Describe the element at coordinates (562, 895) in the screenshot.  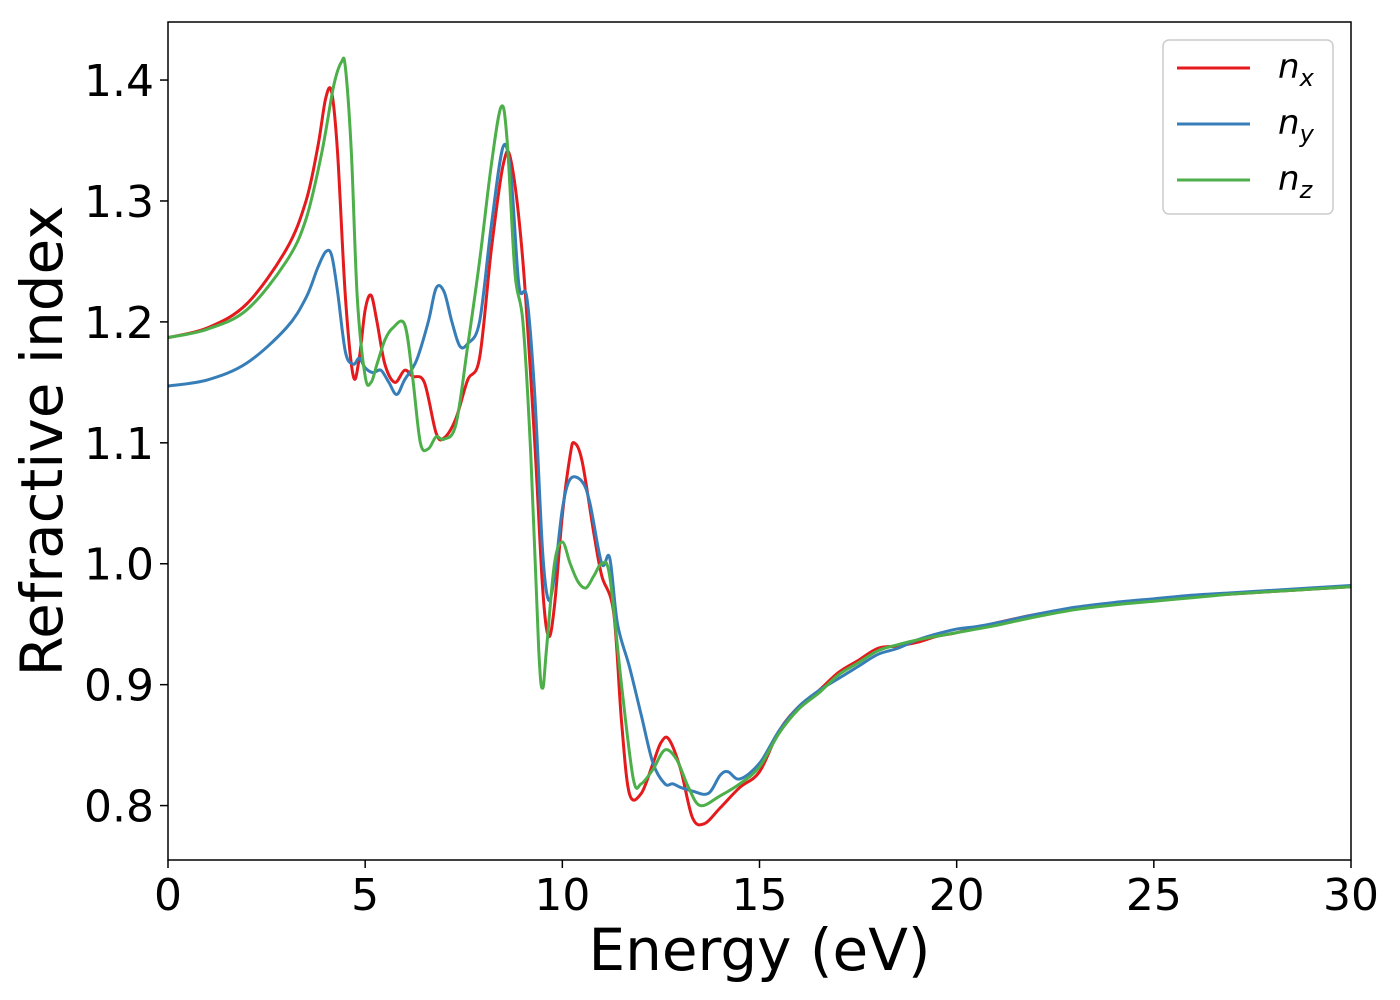
I see `x-tick-label: 10` at that location.